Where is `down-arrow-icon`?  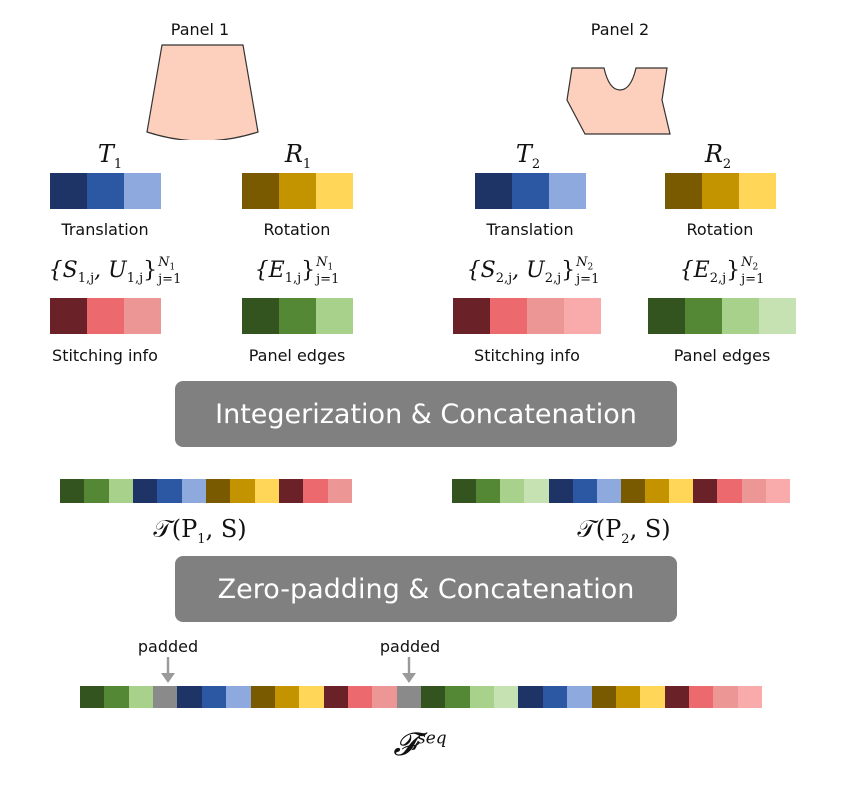
down-arrow-icon is located at coordinates (168, 670).